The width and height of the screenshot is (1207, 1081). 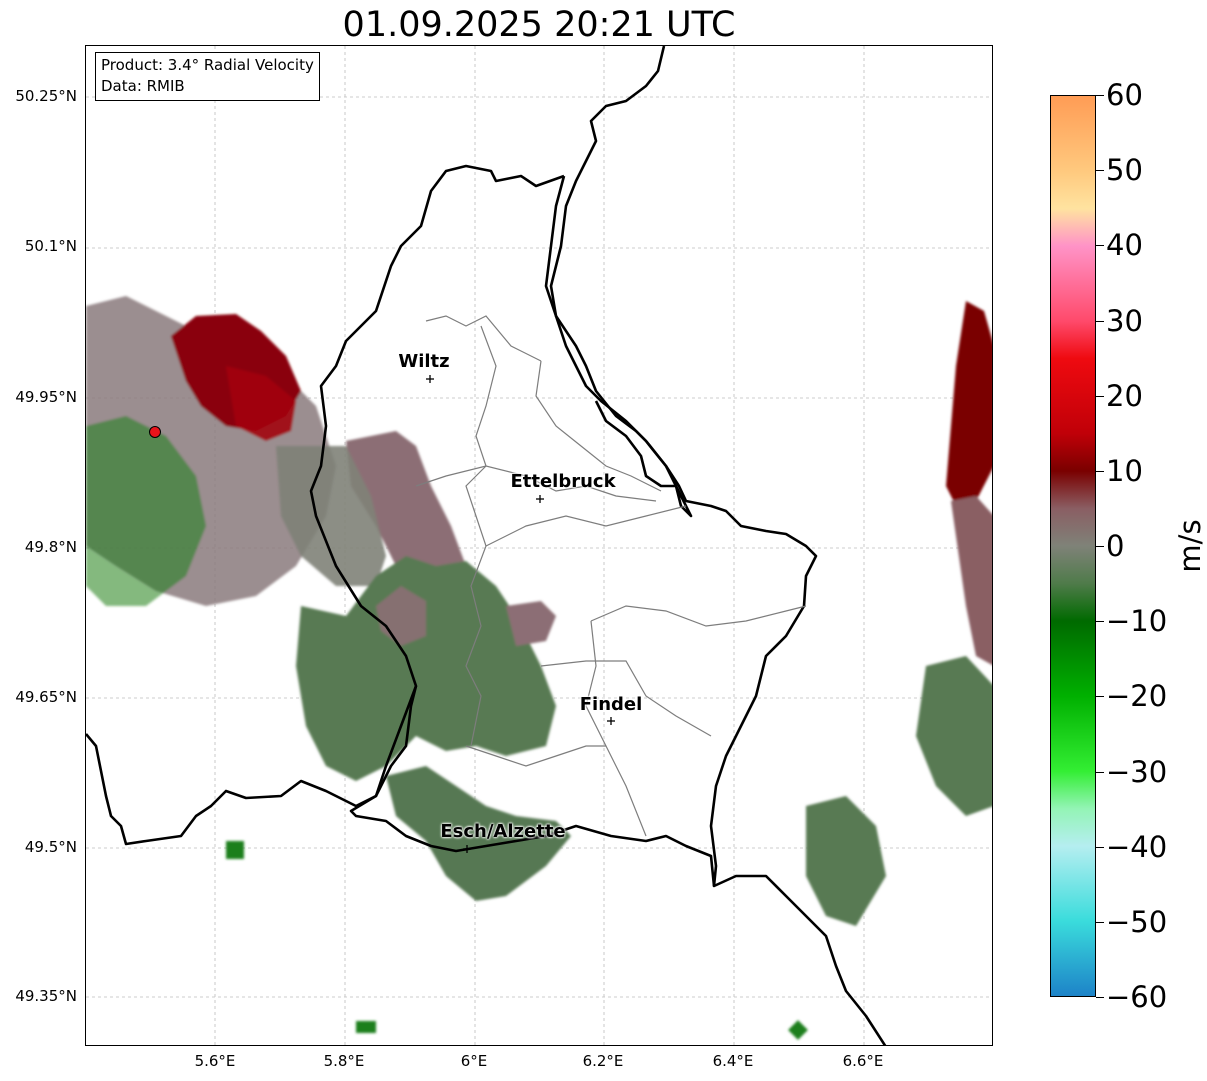 What do you see at coordinates (733, 1061) in the screenshot?
I see `lon-label: 6.4°E` at bounding box center [733, 1061].